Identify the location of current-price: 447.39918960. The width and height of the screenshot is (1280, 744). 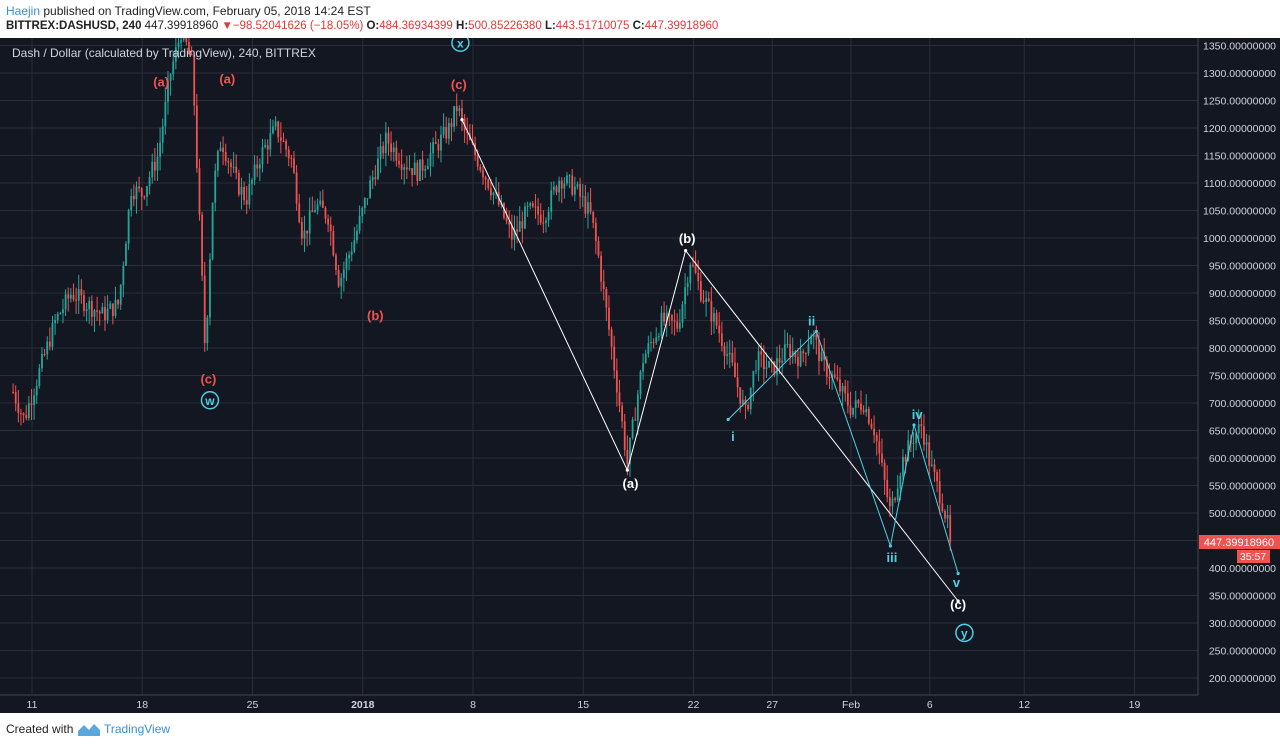
(181, 26).